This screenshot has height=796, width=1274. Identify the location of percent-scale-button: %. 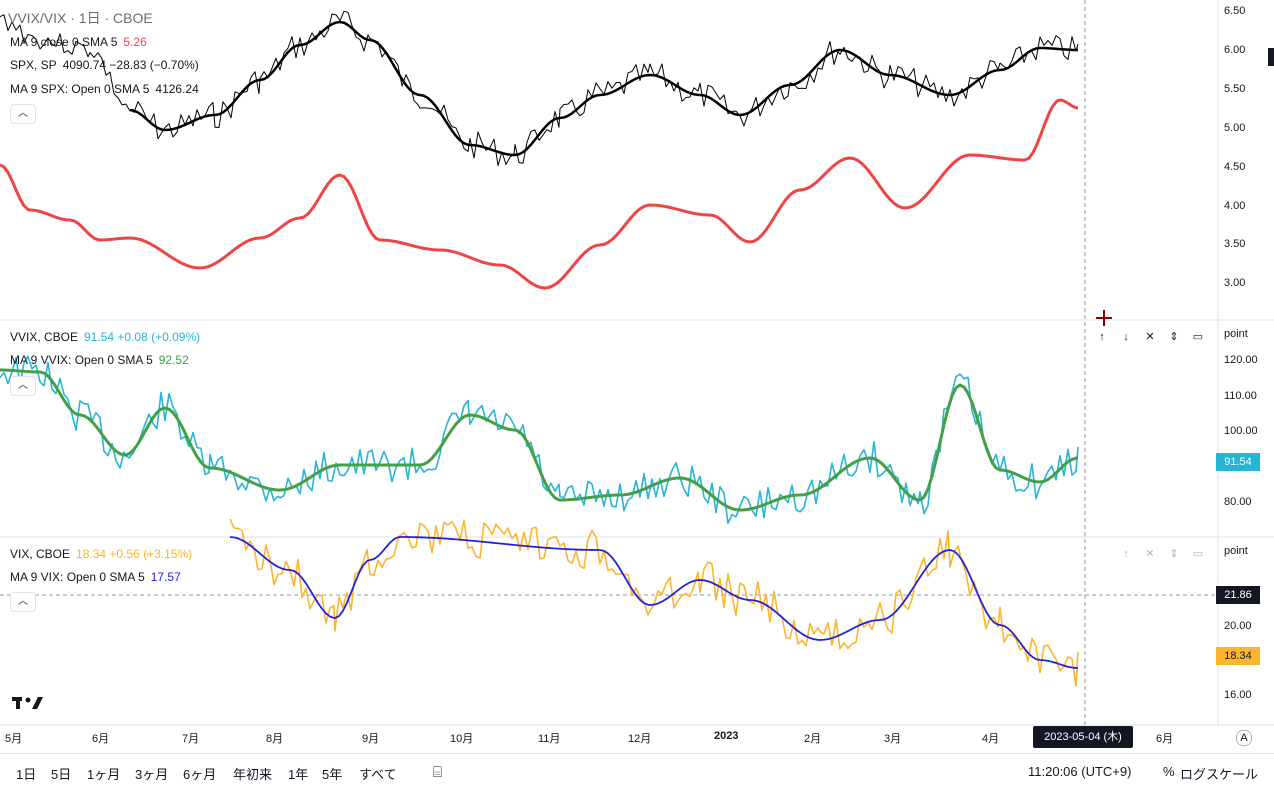
(1169, 771).